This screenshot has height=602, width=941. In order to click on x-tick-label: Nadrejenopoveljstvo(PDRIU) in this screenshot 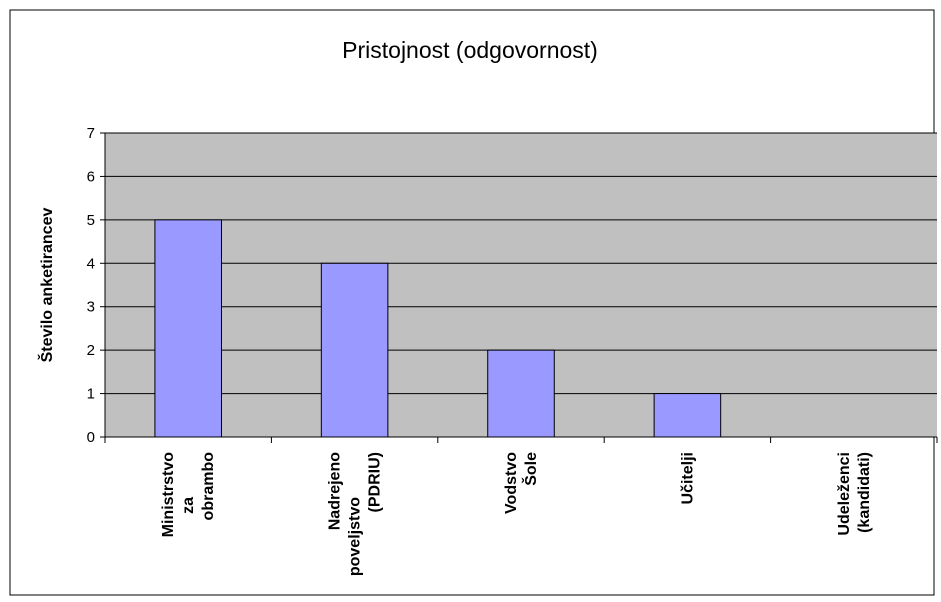, I will do `click(355, 514)`.